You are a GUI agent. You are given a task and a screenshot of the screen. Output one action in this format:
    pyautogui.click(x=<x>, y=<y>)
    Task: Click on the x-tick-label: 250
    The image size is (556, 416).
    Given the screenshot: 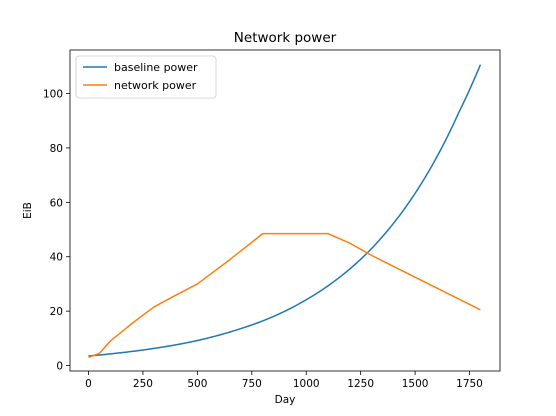 What is the action you would take?
    pyautogui.click(x=143, y=384)
    